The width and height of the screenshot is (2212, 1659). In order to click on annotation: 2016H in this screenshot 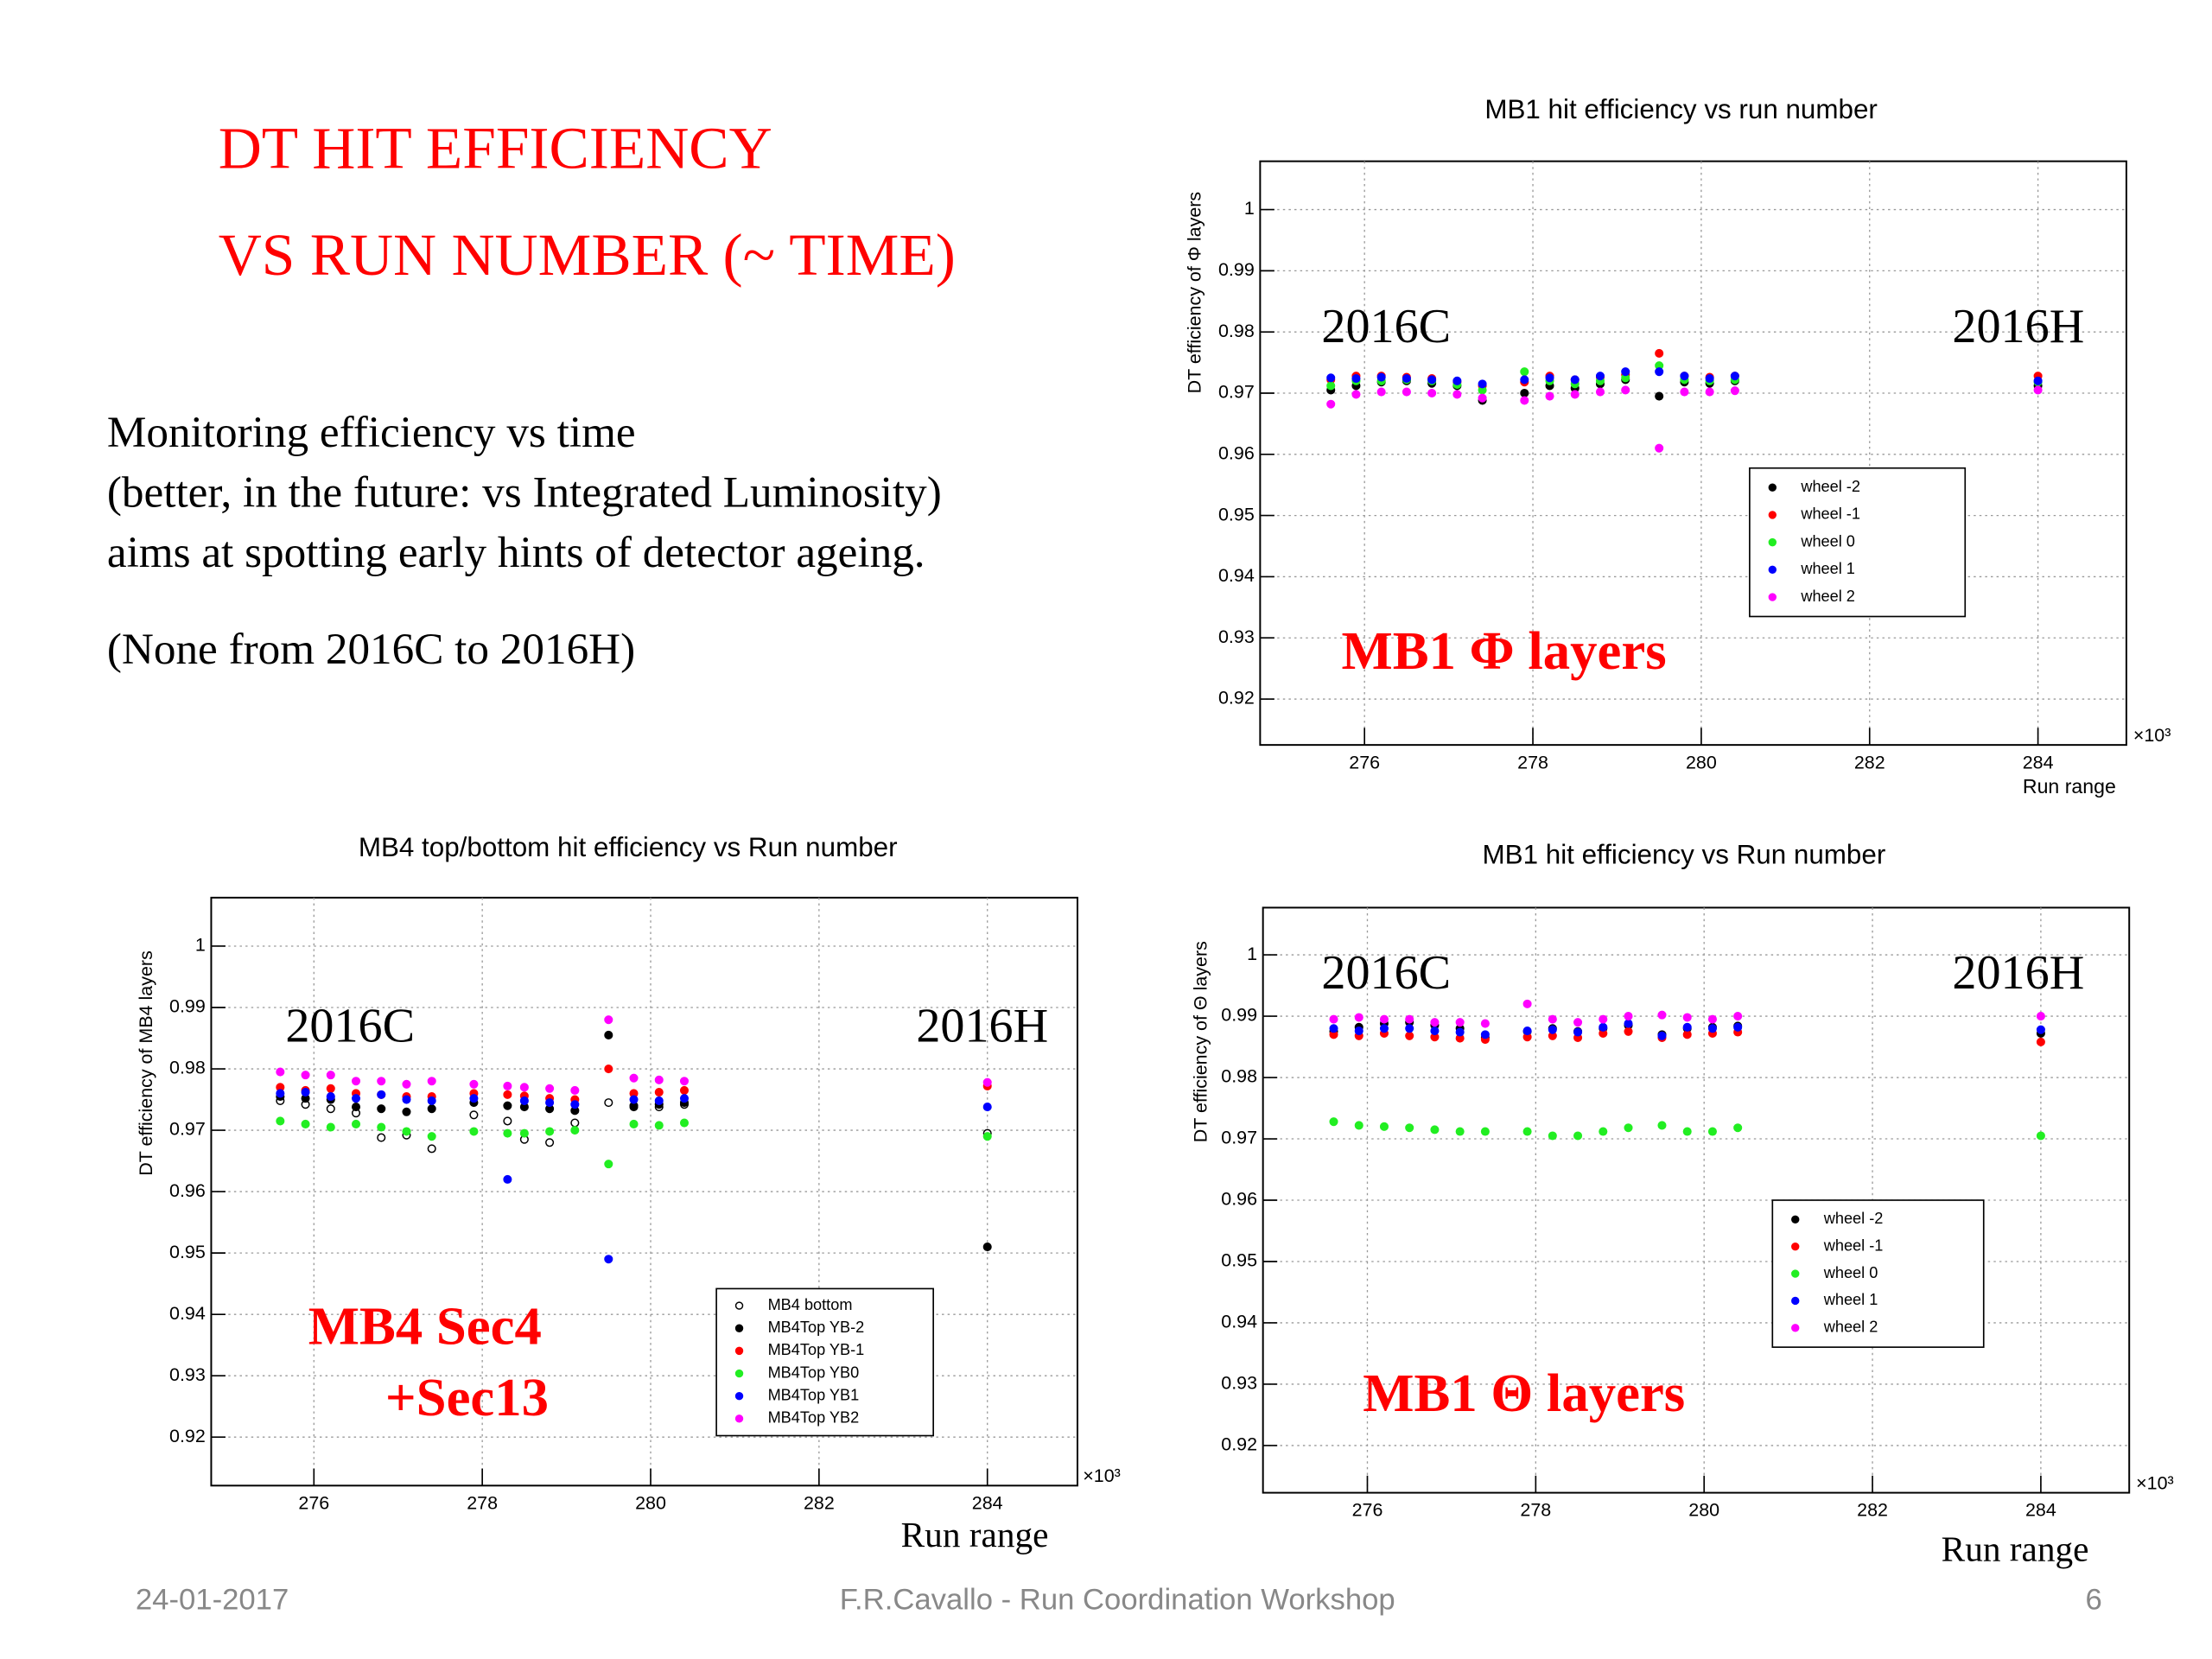, I will do `click(982, 1025)`.